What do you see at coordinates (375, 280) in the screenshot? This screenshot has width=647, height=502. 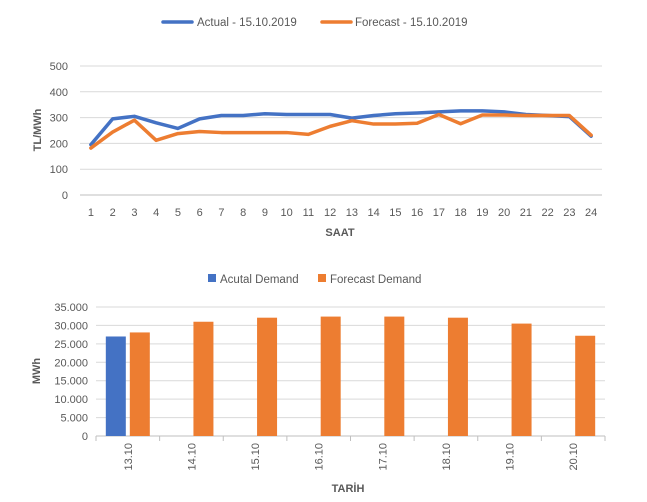 I see `legend-forecast-demand-label: Forecast Demand` at bounding box center [375, 280].